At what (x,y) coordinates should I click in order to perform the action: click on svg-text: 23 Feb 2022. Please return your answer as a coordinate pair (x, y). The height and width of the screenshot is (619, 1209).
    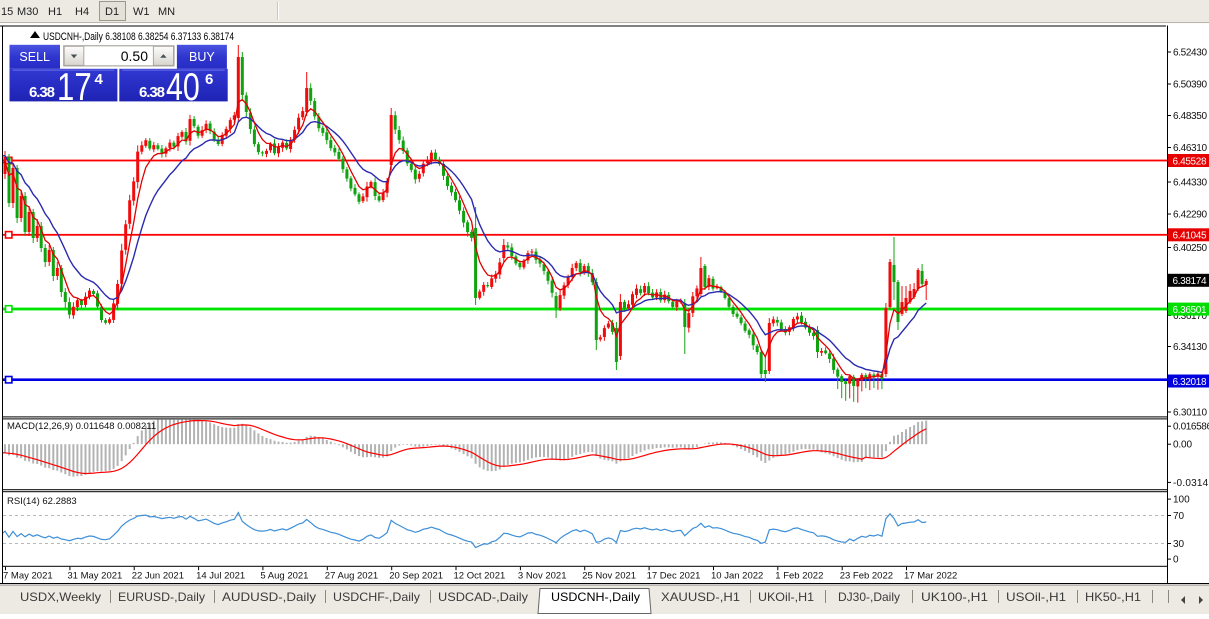
    Looking at the image, I should click on (866, 576).